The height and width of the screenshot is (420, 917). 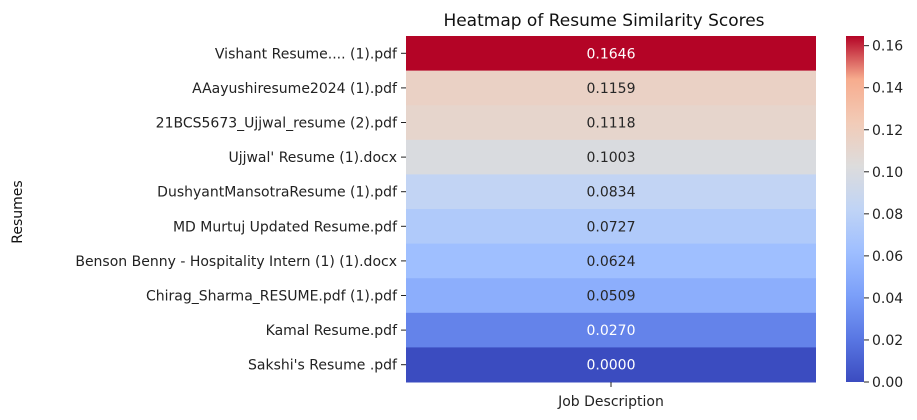 I want to click on row-tick-label: Kamal Resume.pdf, so click(x=332, y=331).